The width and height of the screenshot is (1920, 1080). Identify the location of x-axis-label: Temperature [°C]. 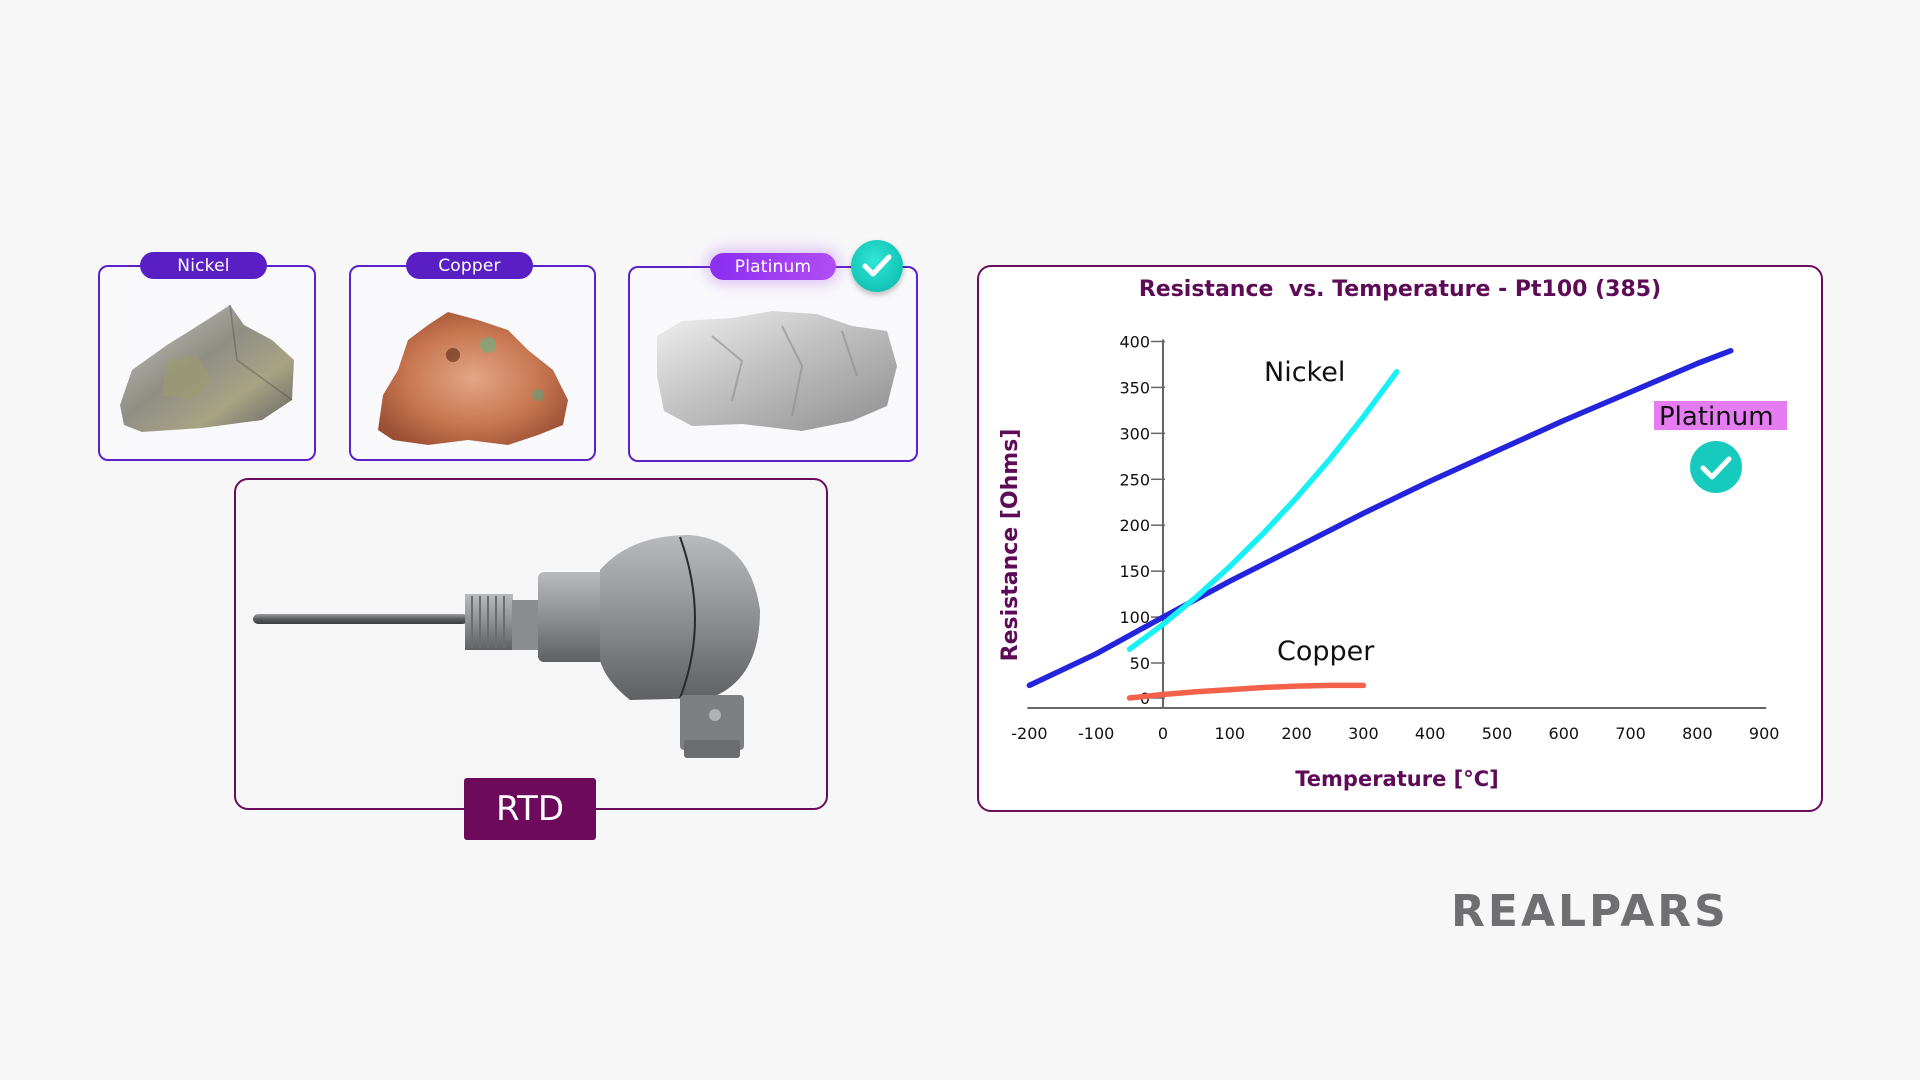
(1396, 779).